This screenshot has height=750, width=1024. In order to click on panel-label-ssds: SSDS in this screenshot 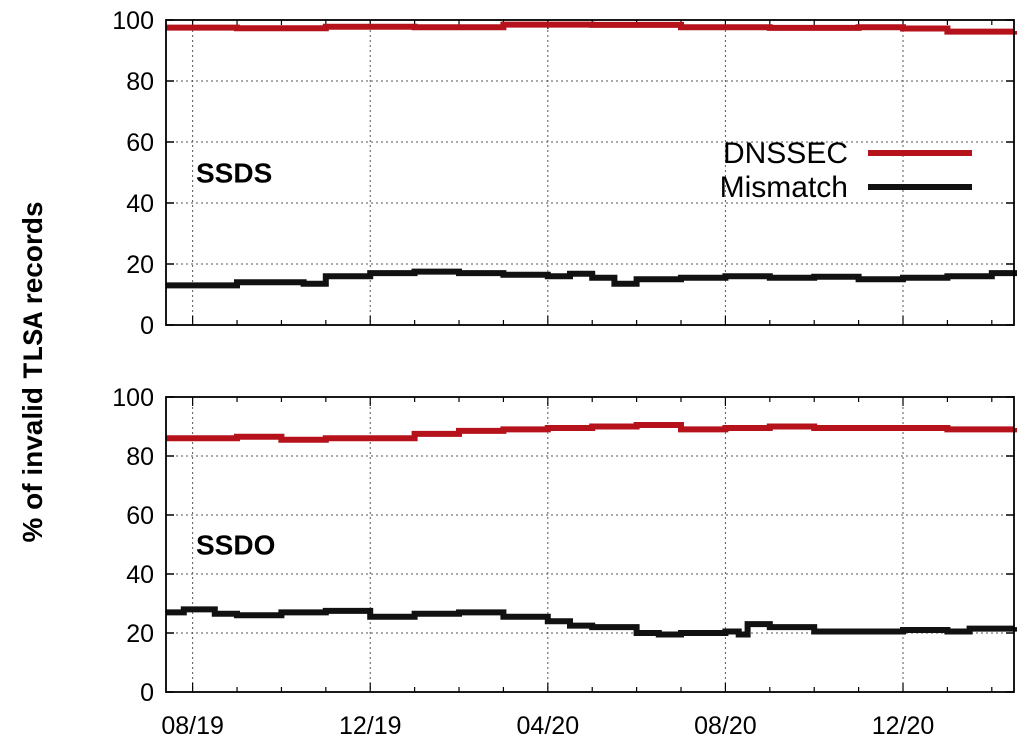, I will do `click(234, 173)`.